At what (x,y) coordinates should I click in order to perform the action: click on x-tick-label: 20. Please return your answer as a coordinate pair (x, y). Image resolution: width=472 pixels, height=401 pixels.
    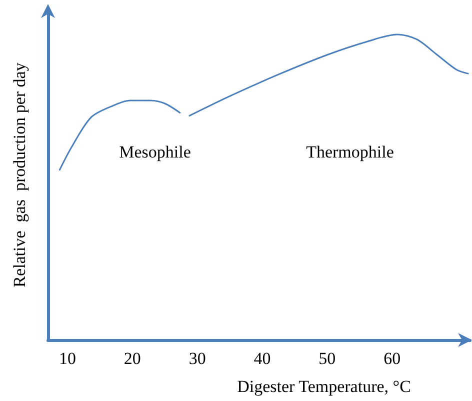
    Looking at the image, I should click on (132, 358).